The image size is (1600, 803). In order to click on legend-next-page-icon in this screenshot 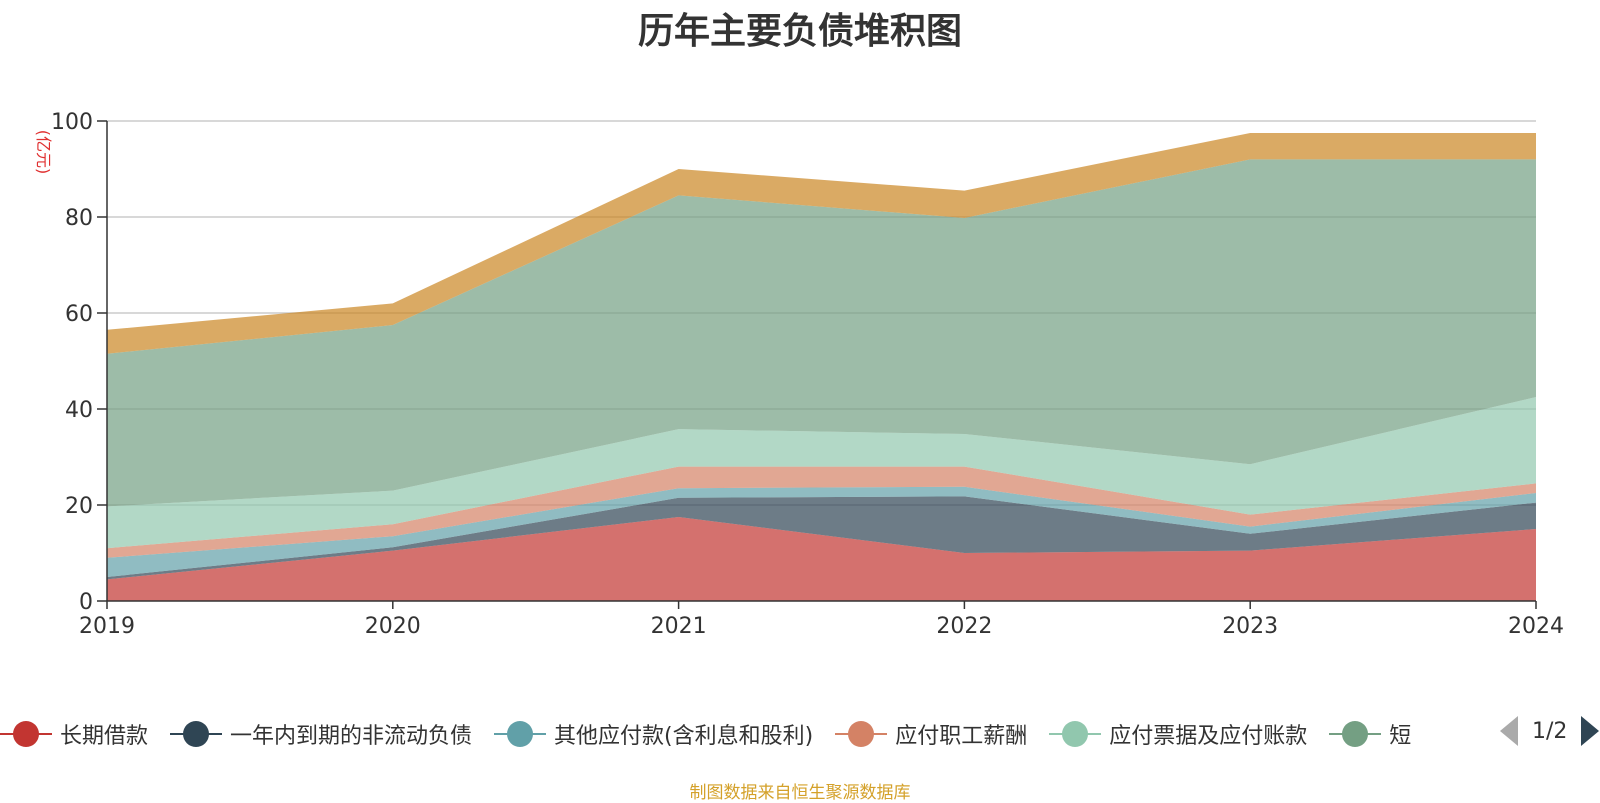, I will do `click(1590, 731)`.